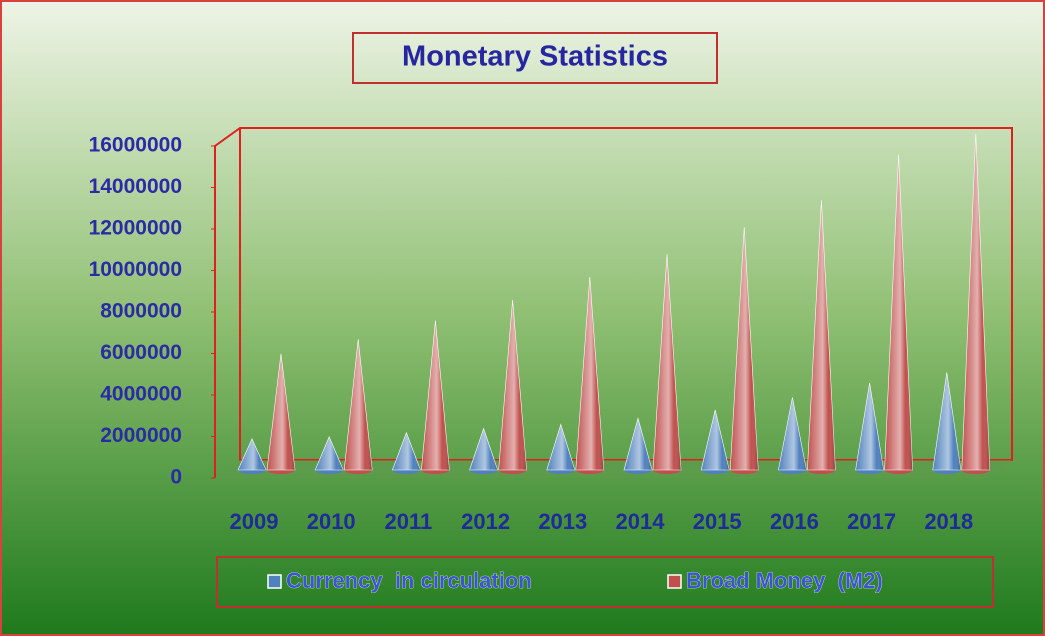 This screenshot has width=1045, height=636. Describe the element at coordinates (794, 521) in the screenshot. I see `x-tick-label: 2016` at that location.